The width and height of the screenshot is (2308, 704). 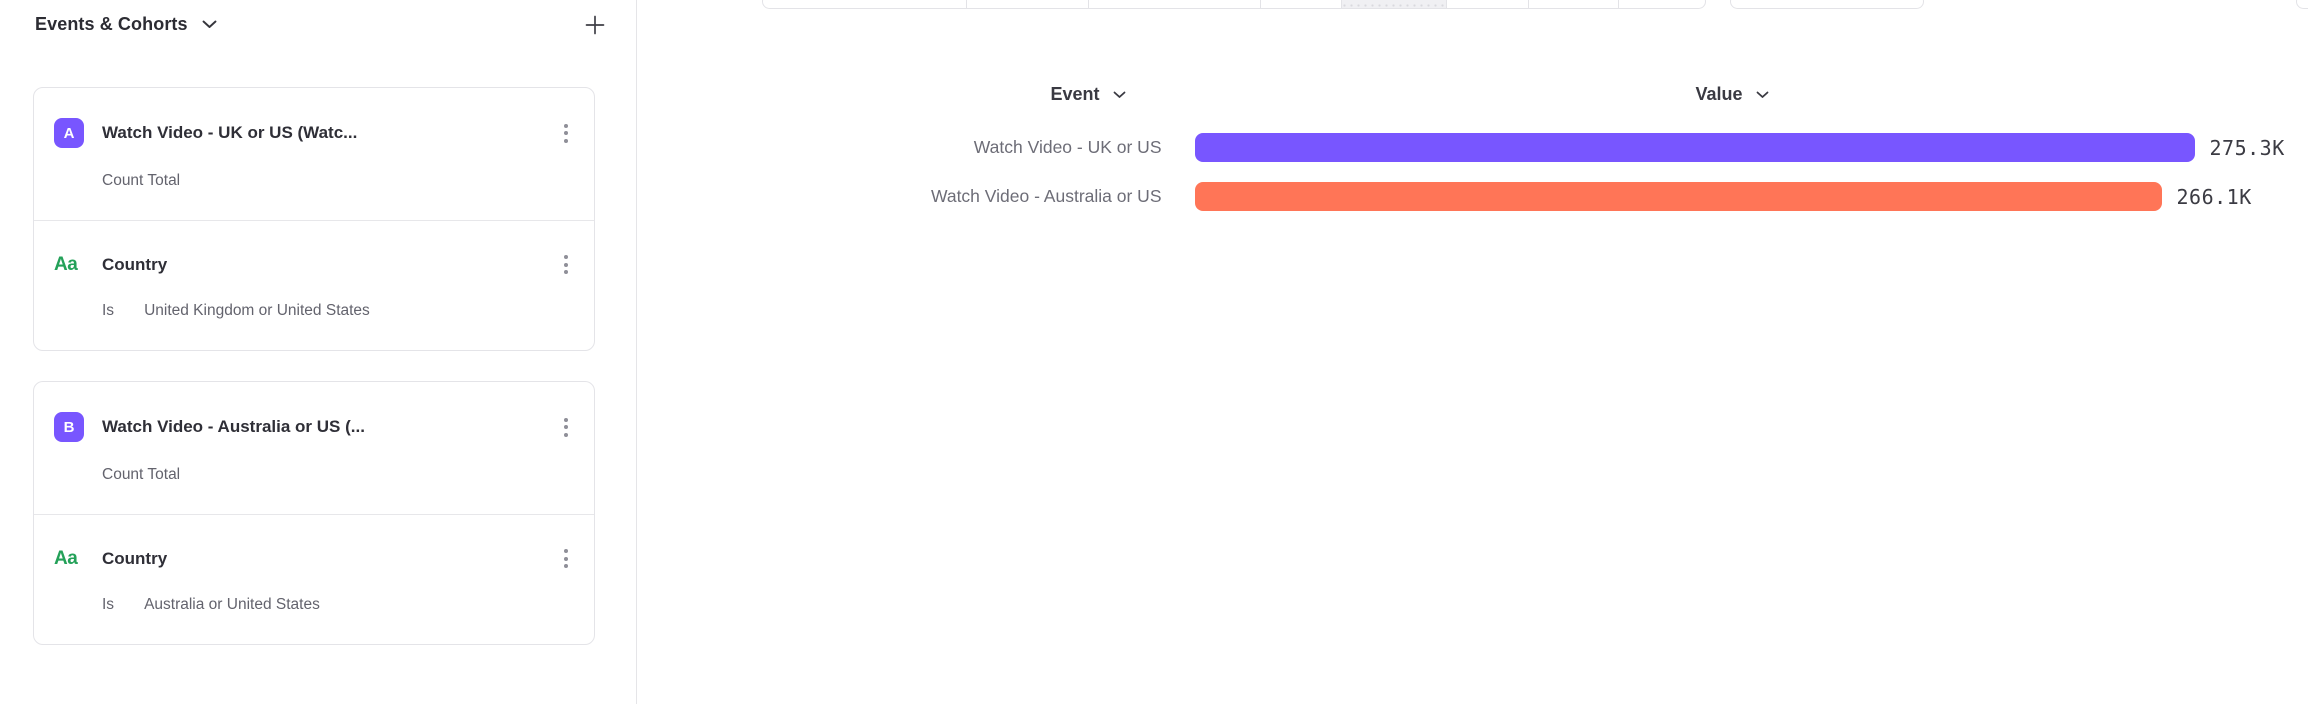 What do you see at coordinates (338, 605) in the screenshot?
I see `filter-clause: Is Australia or United States` at bounding box center [338, 605].